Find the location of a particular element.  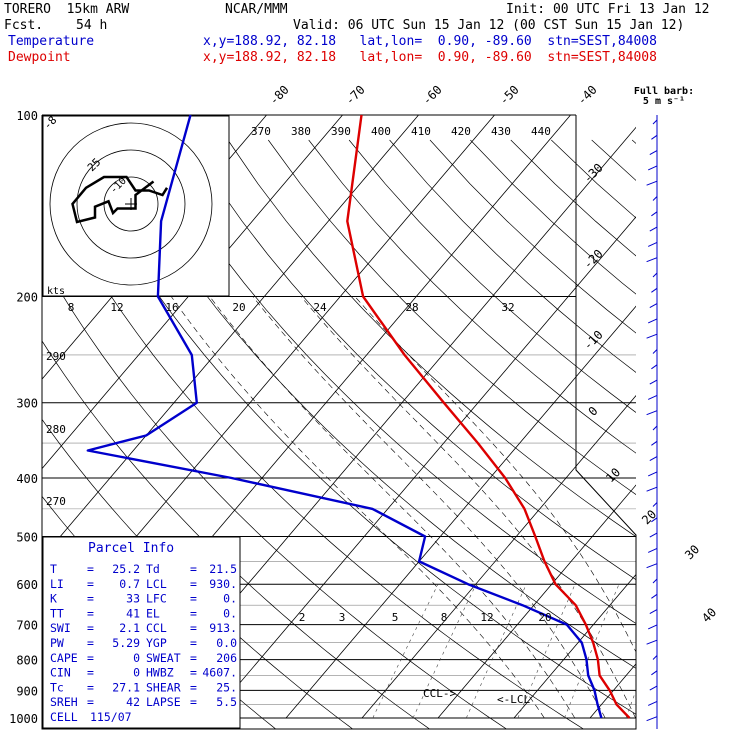

parcel-value: 21.5 is located at coordinates (223, 569).